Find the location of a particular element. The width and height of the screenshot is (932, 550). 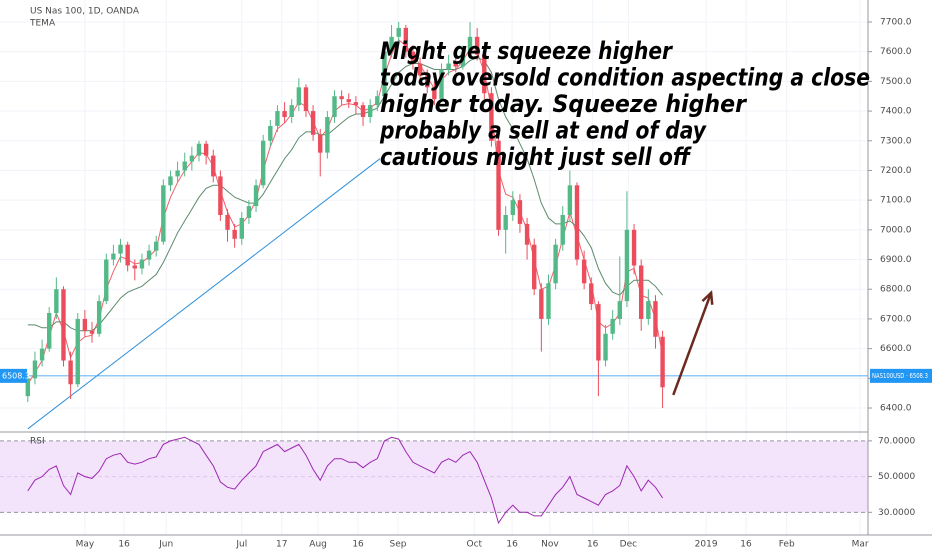

indicator-label: TEMA is located at coordinates (42, 24).